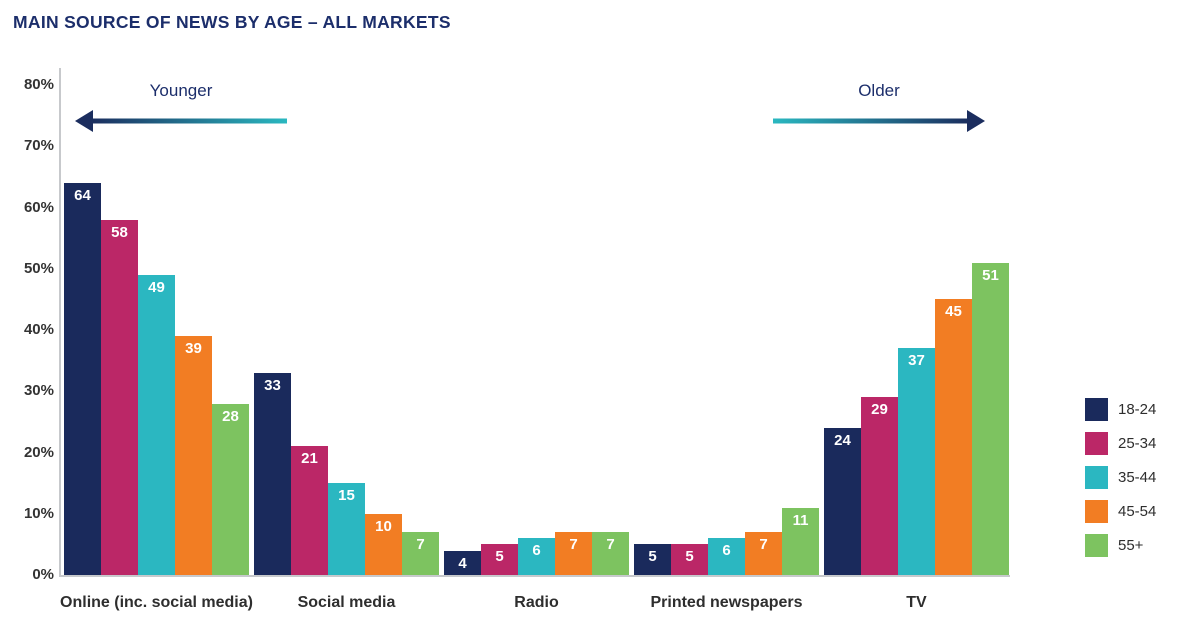 The height and width of the screenshot is (630, 1200). What do you see at coordinates (309, 510) in the screenshot?
I see `bar: 21` at bounding box center [309, 510].